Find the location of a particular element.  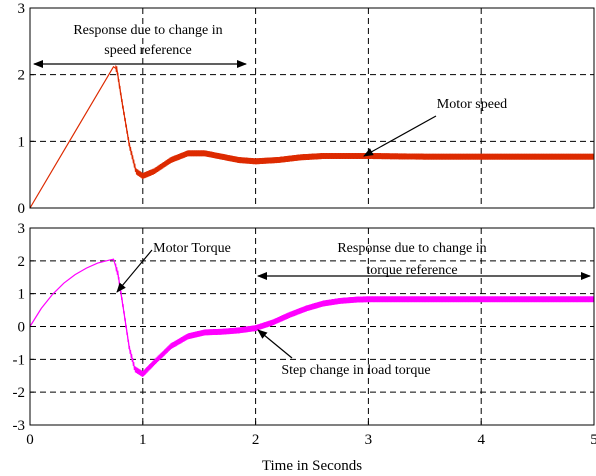

torque-x-tick-label: 1 is located at coordinates (143, 440).